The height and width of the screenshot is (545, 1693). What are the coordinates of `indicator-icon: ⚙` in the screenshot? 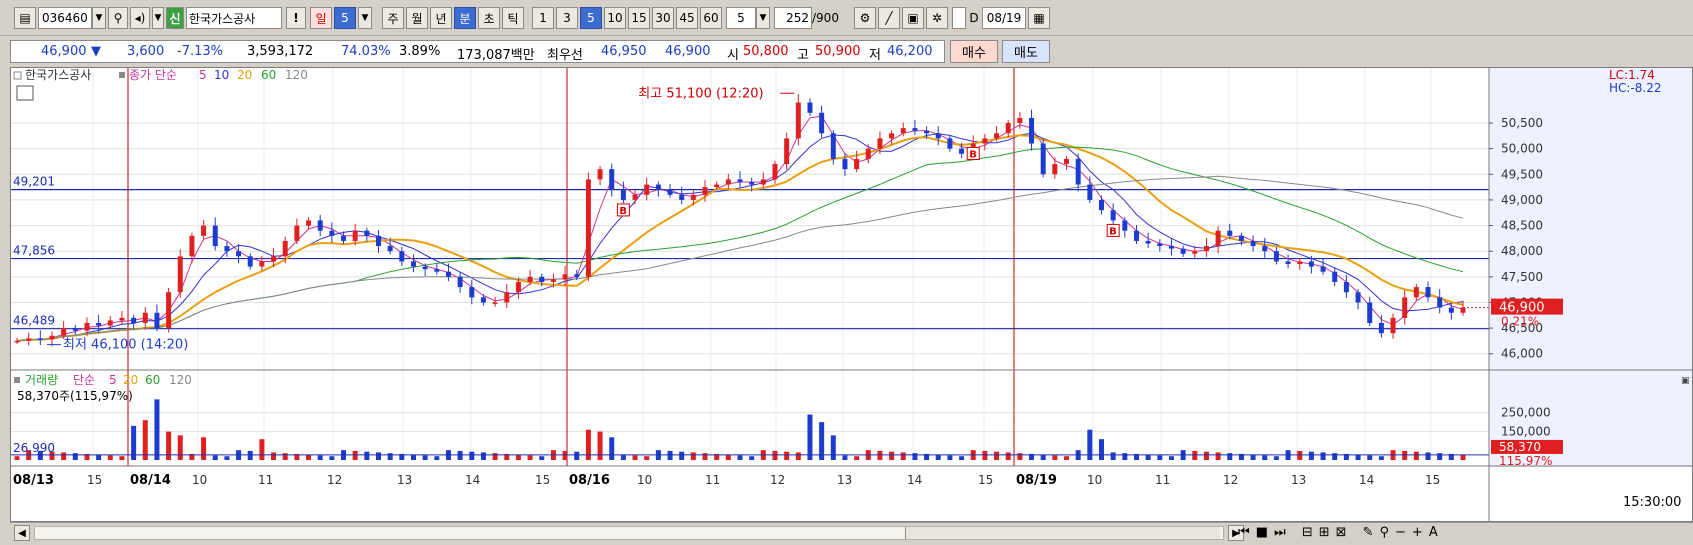 It's located at (865, 18).